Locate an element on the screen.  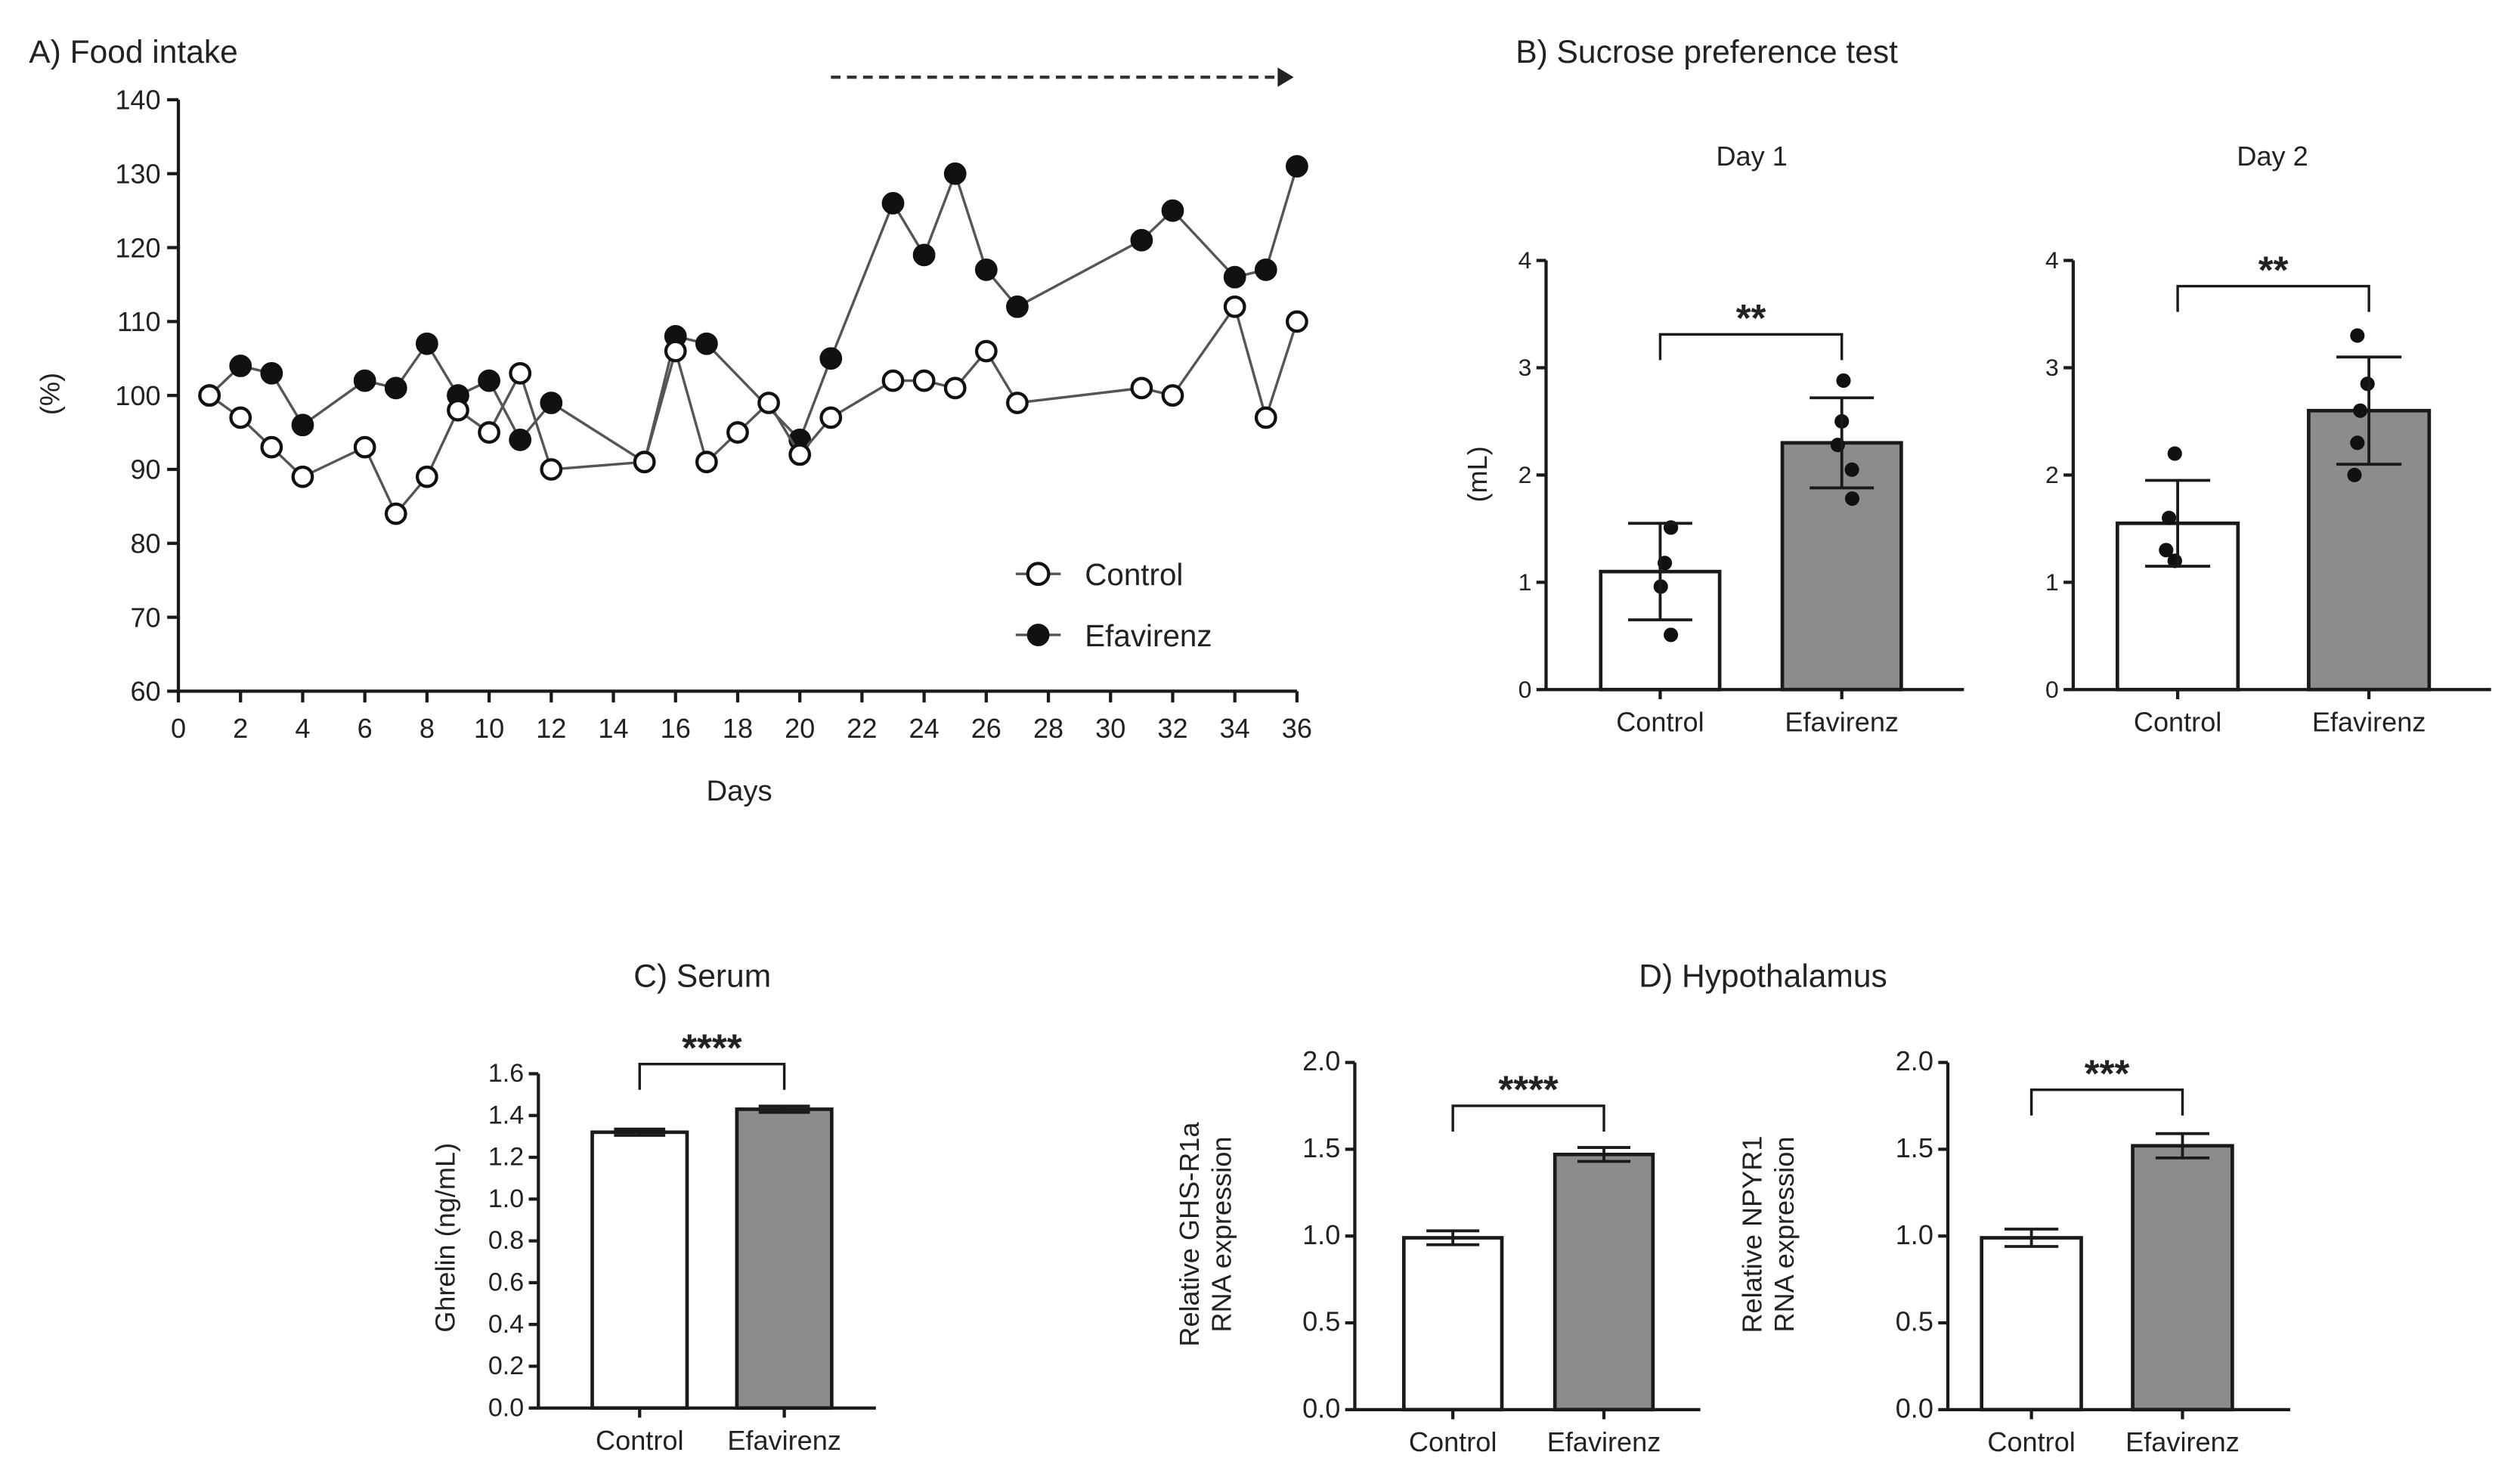
x-tick-label: 6 is located at coordinates (365, 728).